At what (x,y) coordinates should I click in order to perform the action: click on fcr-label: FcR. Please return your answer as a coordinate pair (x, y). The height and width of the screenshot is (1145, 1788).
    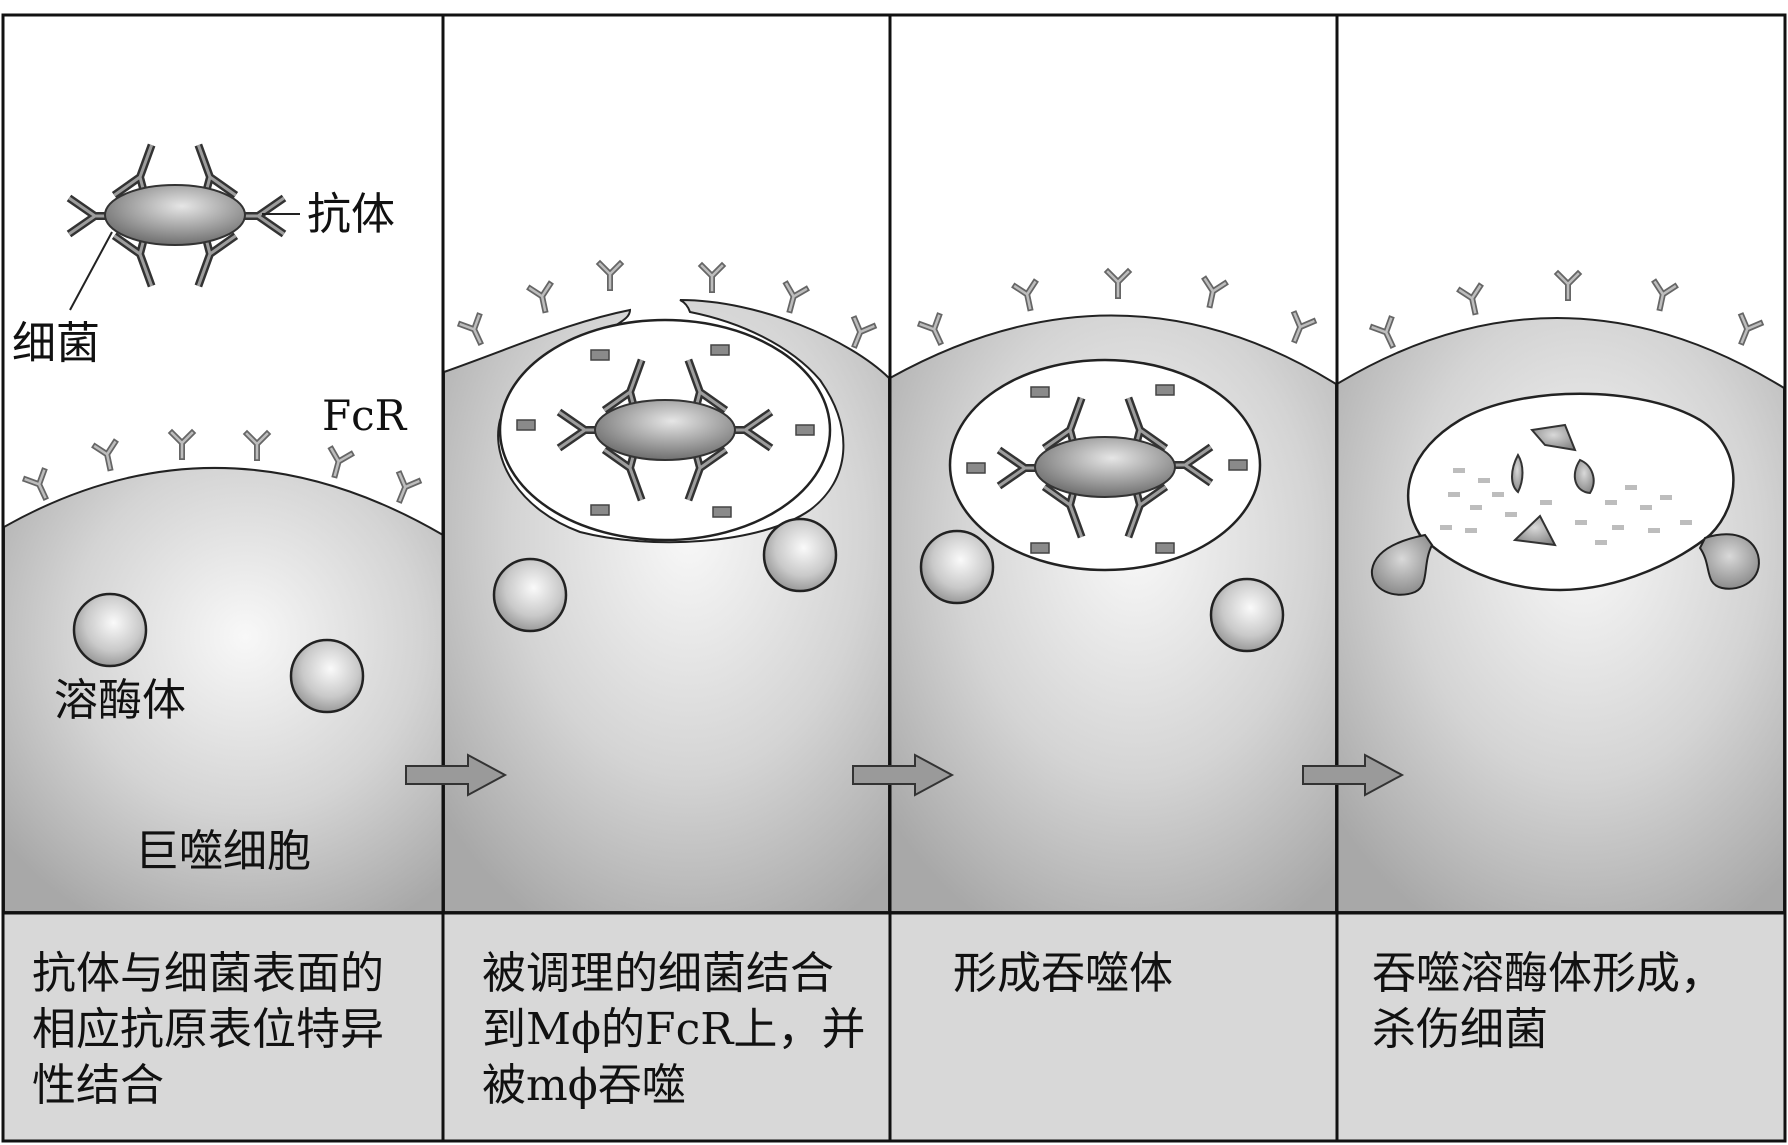
    Looking at the image, I should click on (365, 415).